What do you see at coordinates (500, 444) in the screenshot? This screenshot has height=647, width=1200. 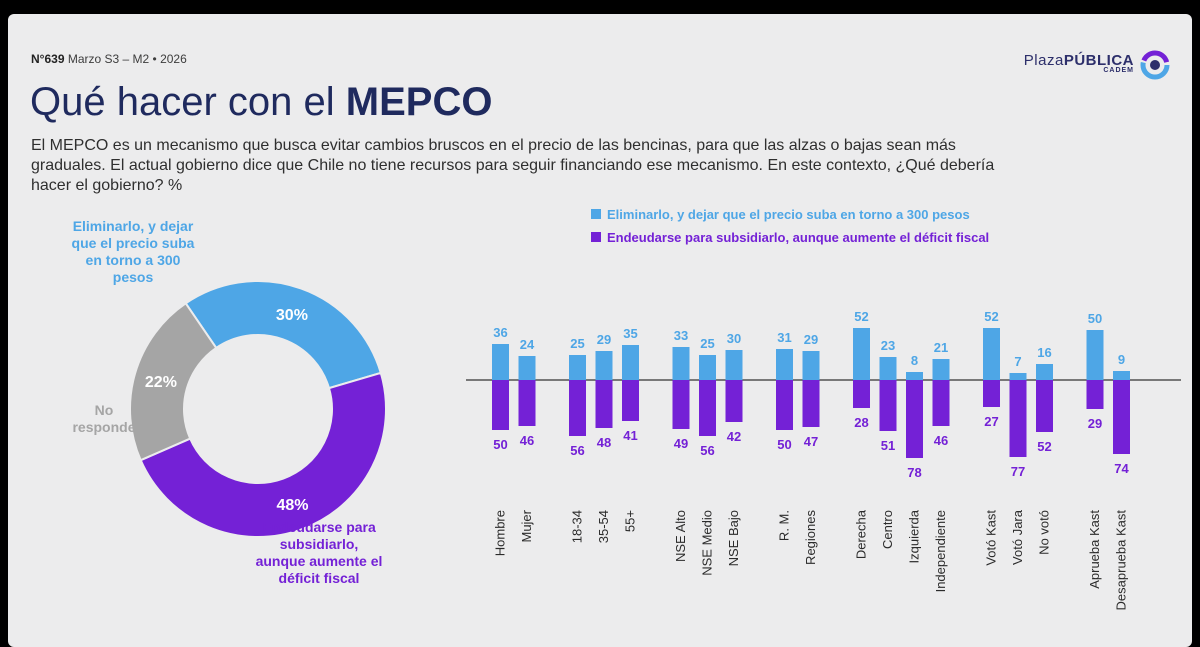 I see `value-endeudarse-hombre: 50` at bounding box center [500, 444].